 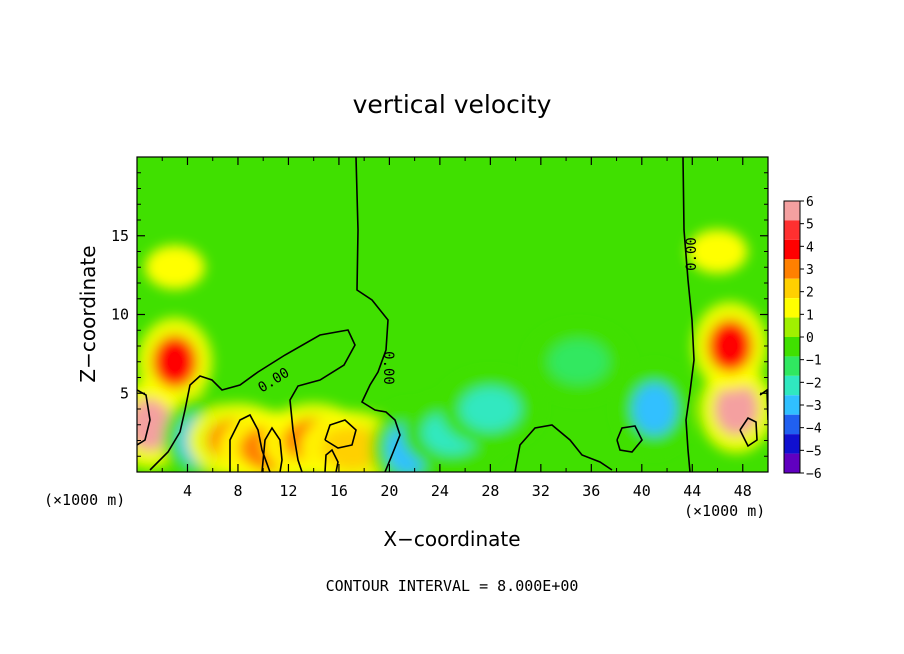 I want to click on x-unit-label-right: (×1000 m), so click(x=724, y=511).